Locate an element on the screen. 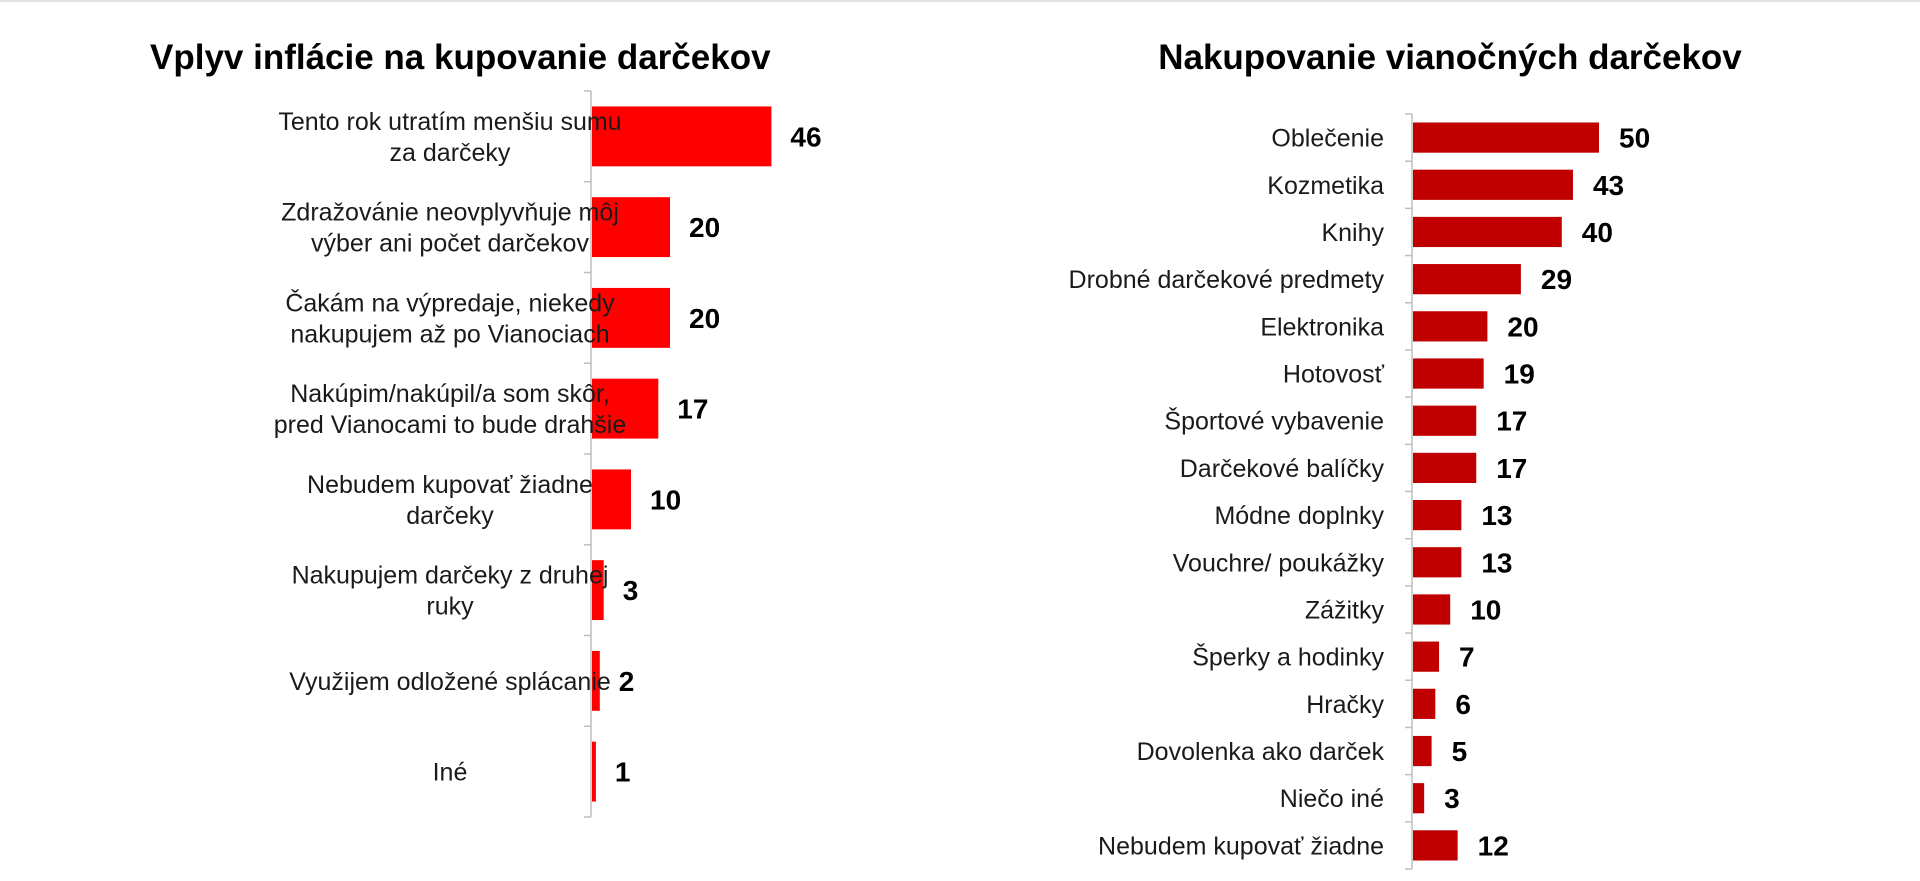 This screenshot has width=1920, height=881. gifts-value-label: 50 is located at coordinates (1634, 138).